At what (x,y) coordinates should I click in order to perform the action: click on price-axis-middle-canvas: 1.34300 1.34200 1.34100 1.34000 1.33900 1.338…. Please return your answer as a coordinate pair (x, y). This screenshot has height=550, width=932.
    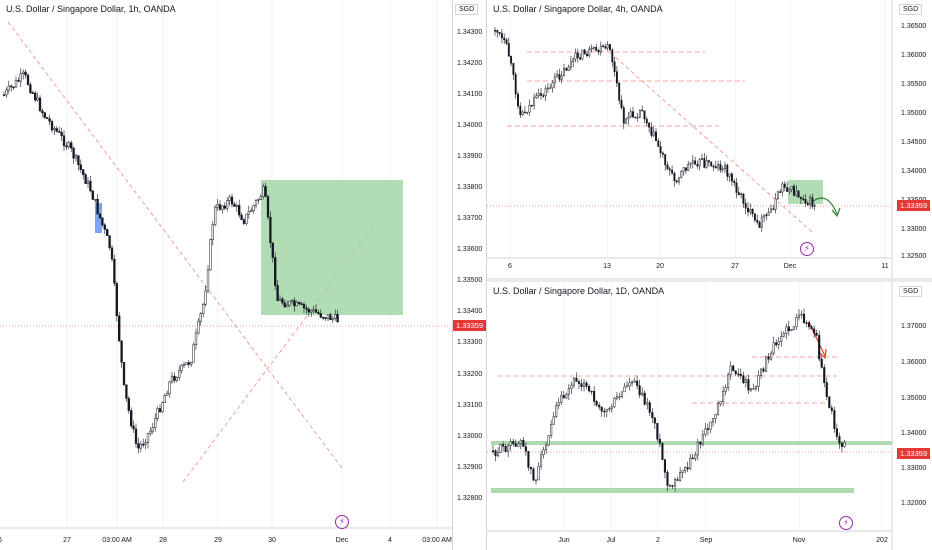
    Looking at the image, I should click on (469, 265).